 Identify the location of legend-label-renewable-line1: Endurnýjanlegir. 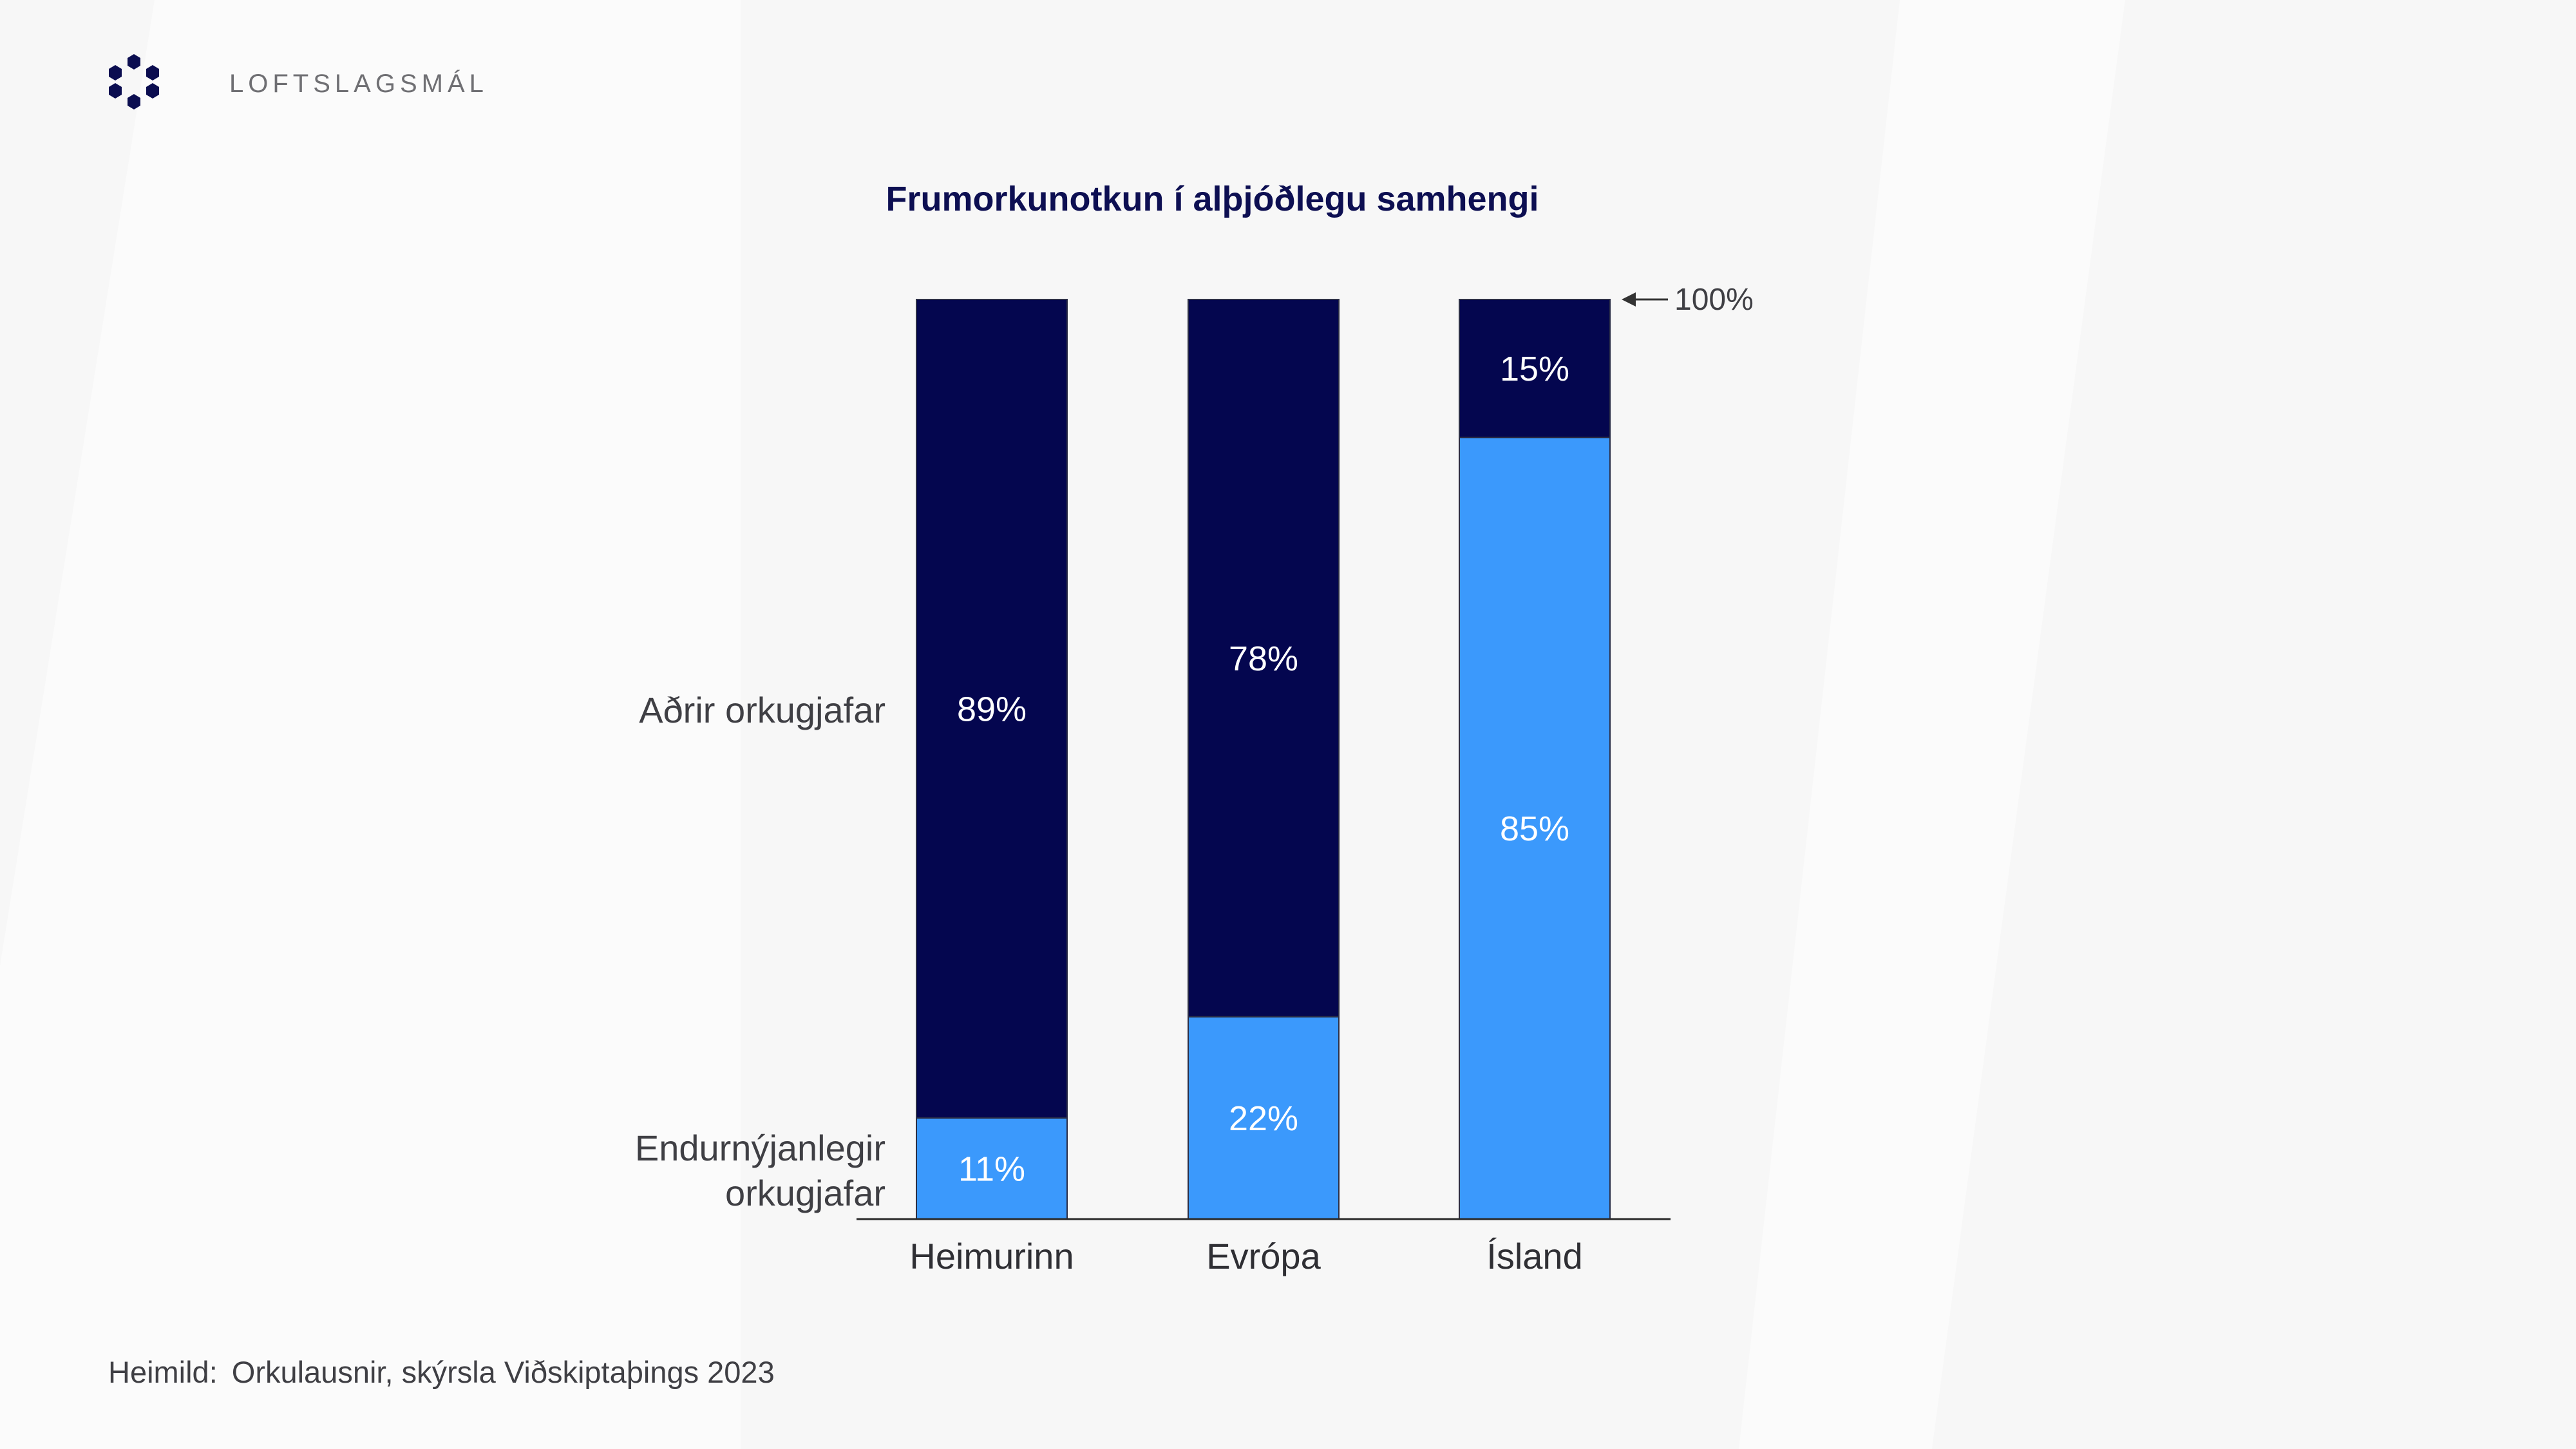
(760, 1148).